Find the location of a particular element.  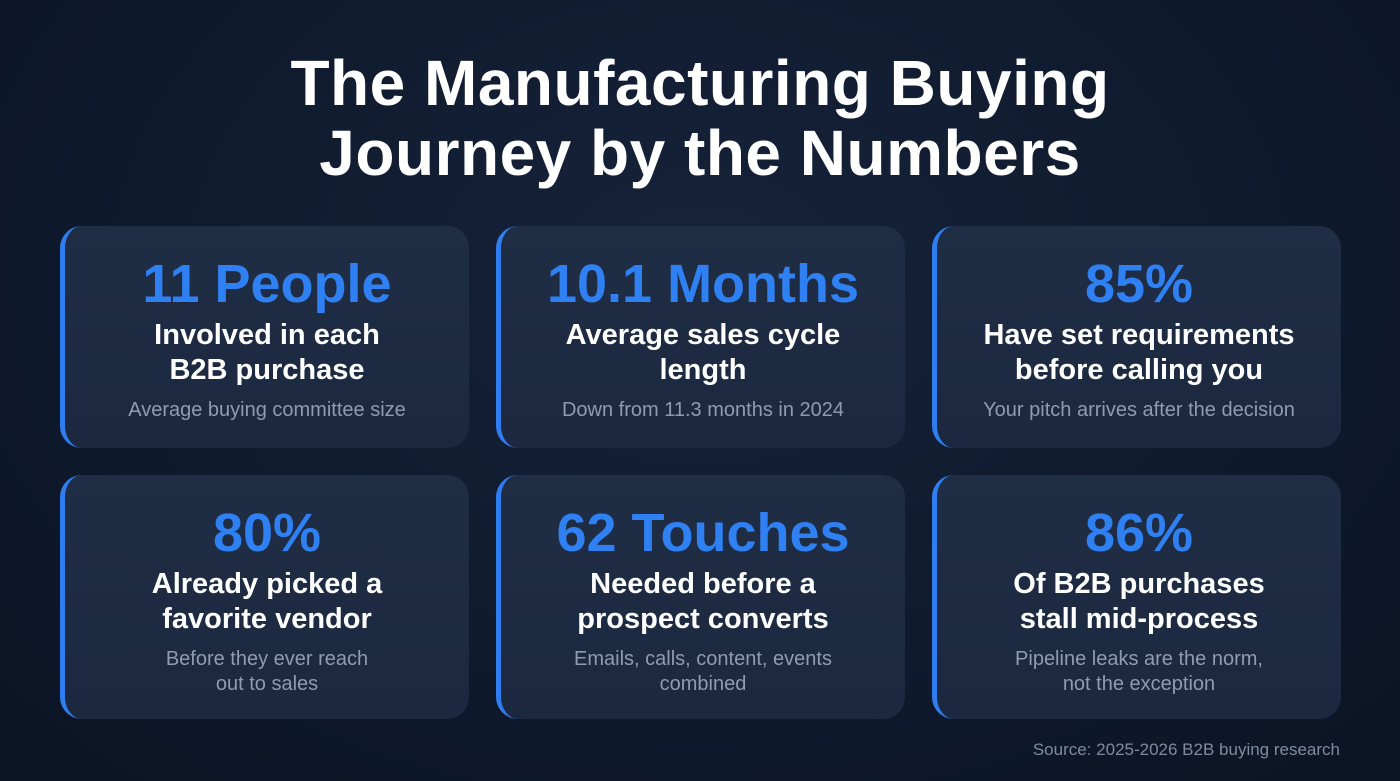

stat-description: Already picked a favorite vendor is located at coordinates (267, 601).